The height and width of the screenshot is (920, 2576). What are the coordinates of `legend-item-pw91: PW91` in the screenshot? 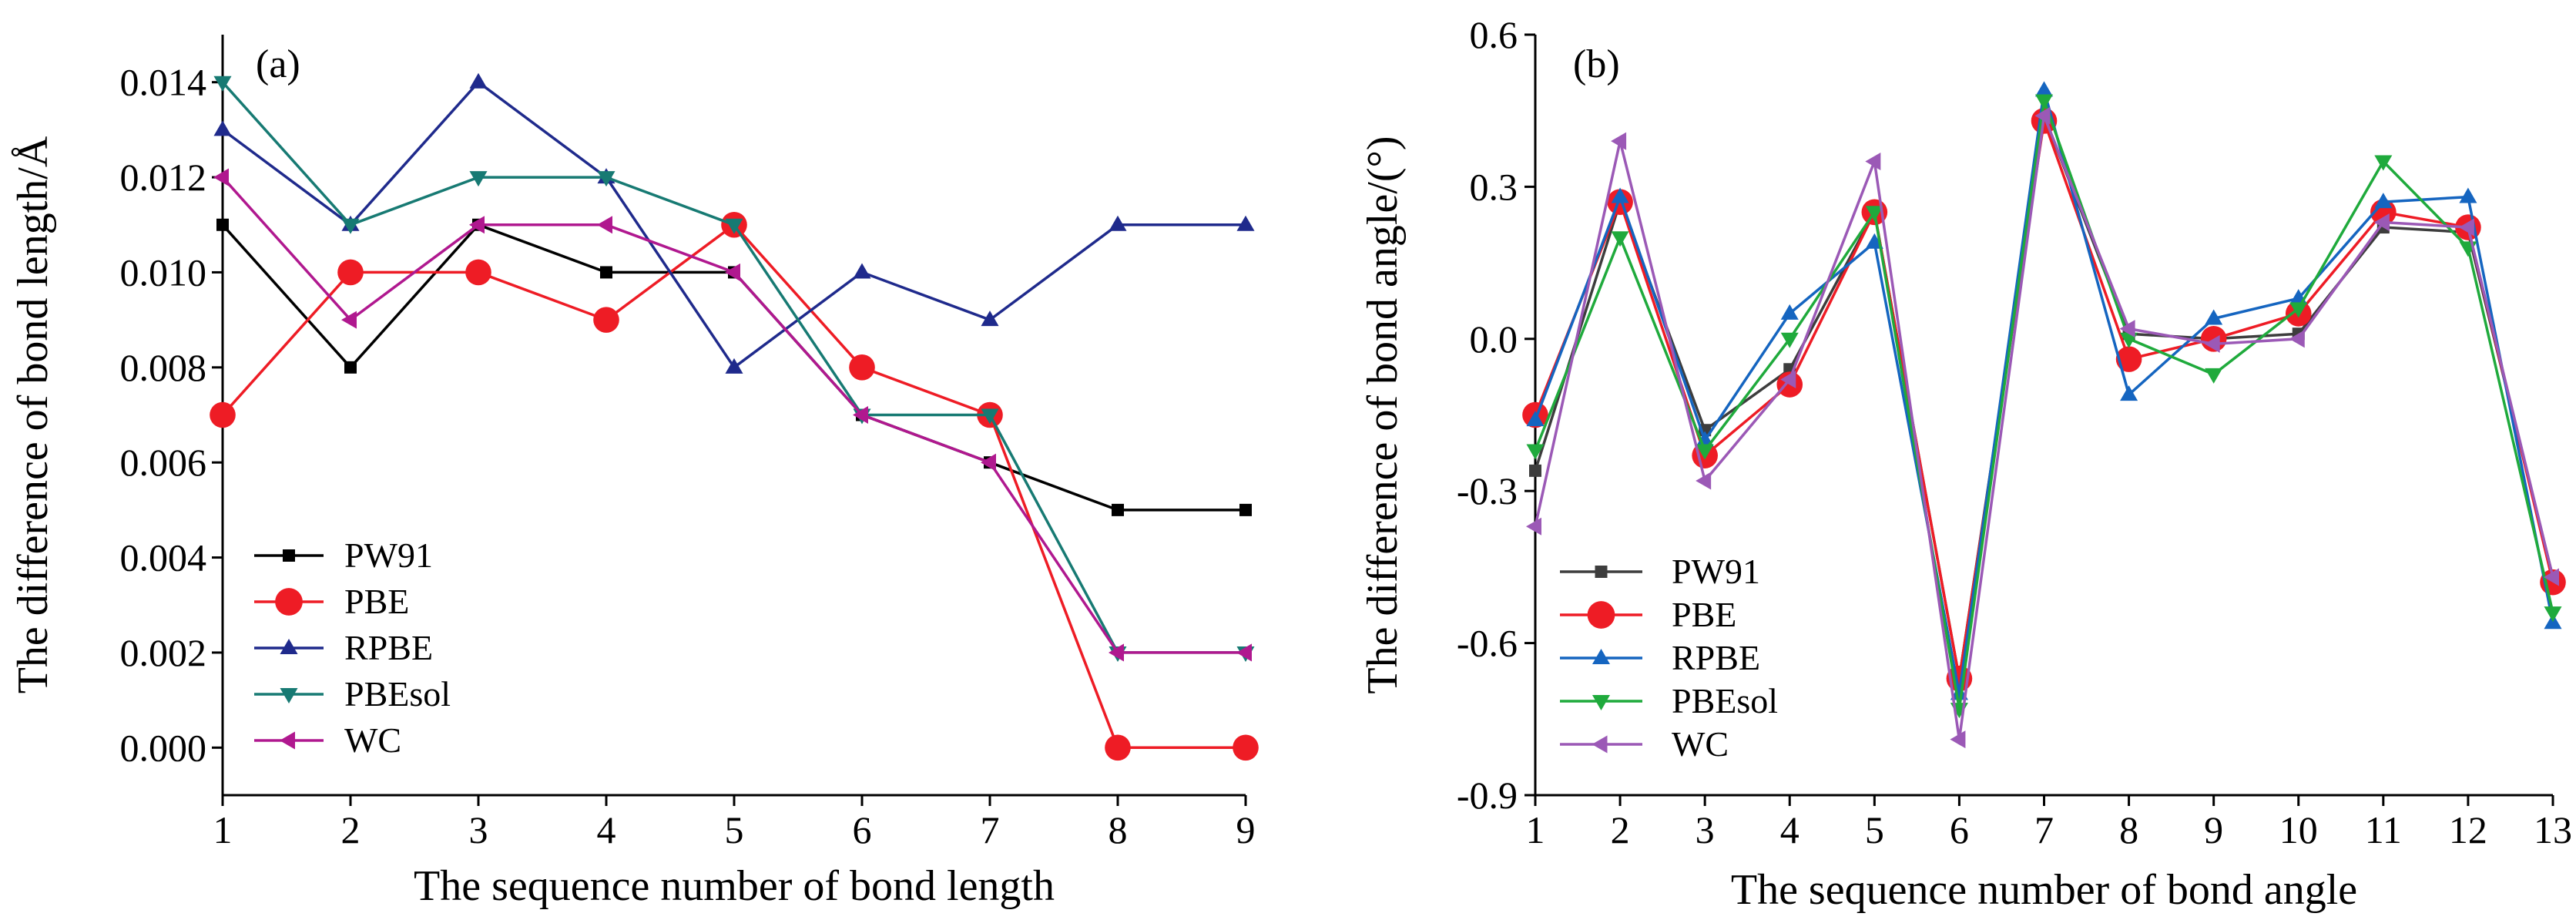 It's located at (1660, 571).